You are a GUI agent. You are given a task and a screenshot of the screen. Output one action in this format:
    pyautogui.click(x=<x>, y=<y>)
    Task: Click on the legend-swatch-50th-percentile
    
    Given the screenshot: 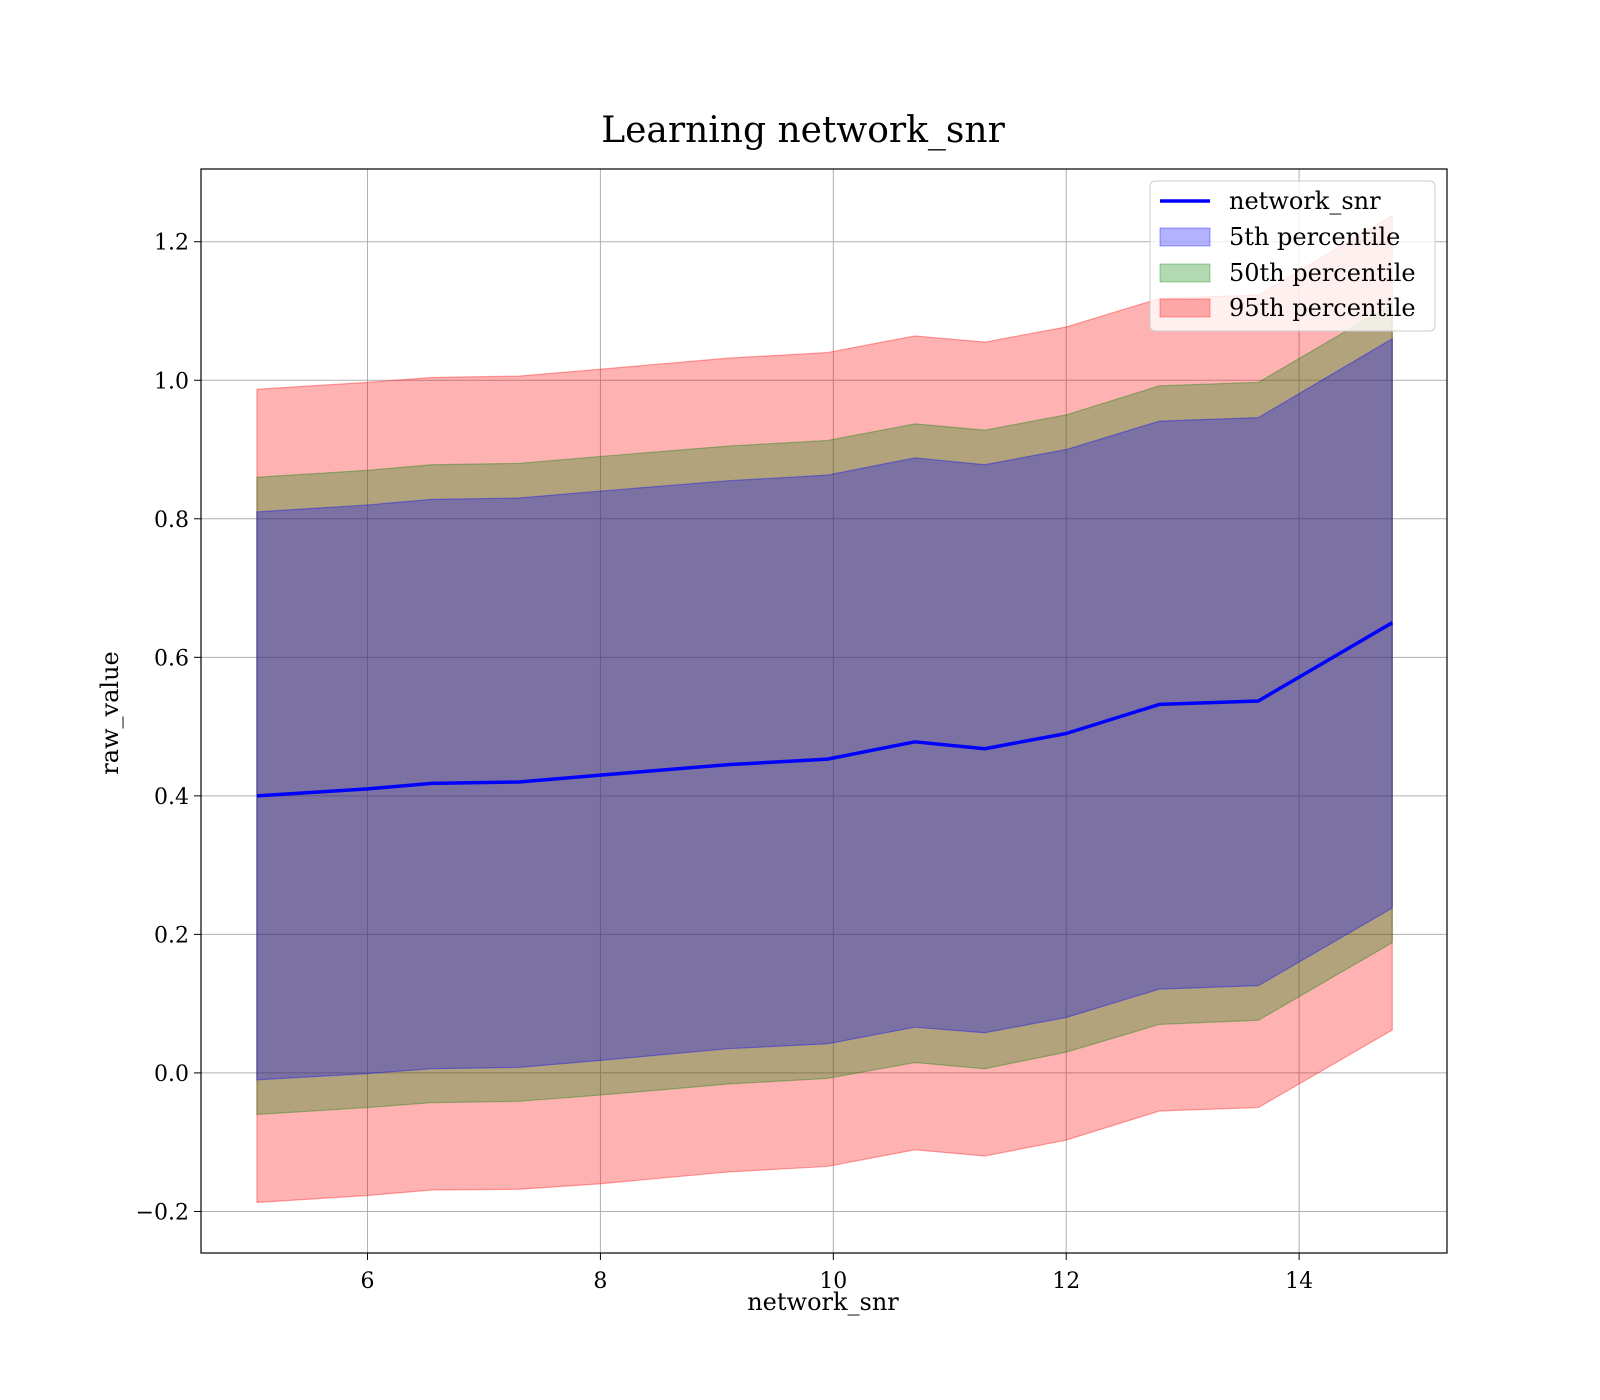 What is the action you would take?
    pyautogui.click(x=1185, y=273)
    